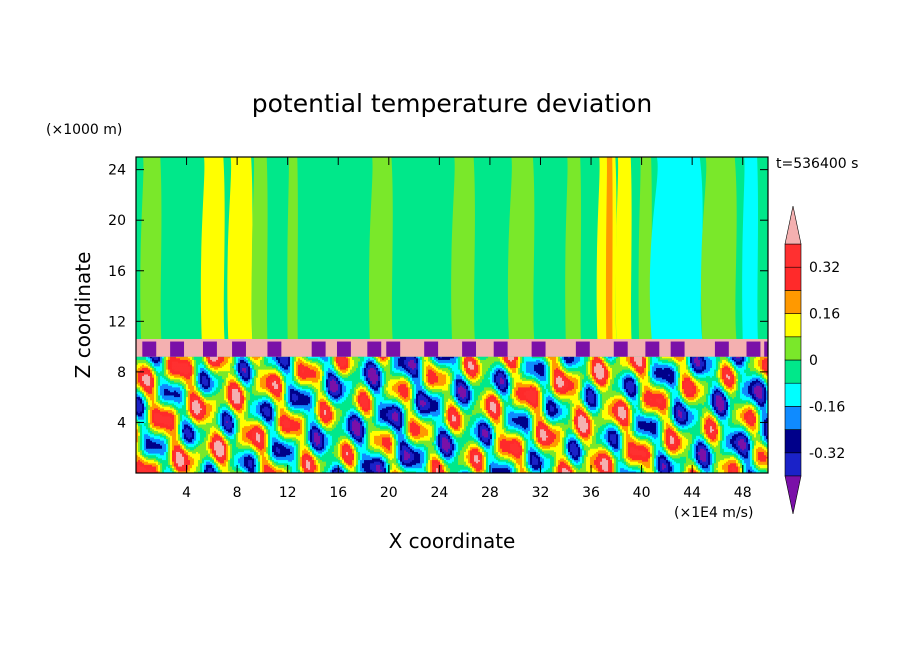 This screenshot has height=658, width=904. I want to click on chart-title: potential temperature deviation, so click(452, 103).